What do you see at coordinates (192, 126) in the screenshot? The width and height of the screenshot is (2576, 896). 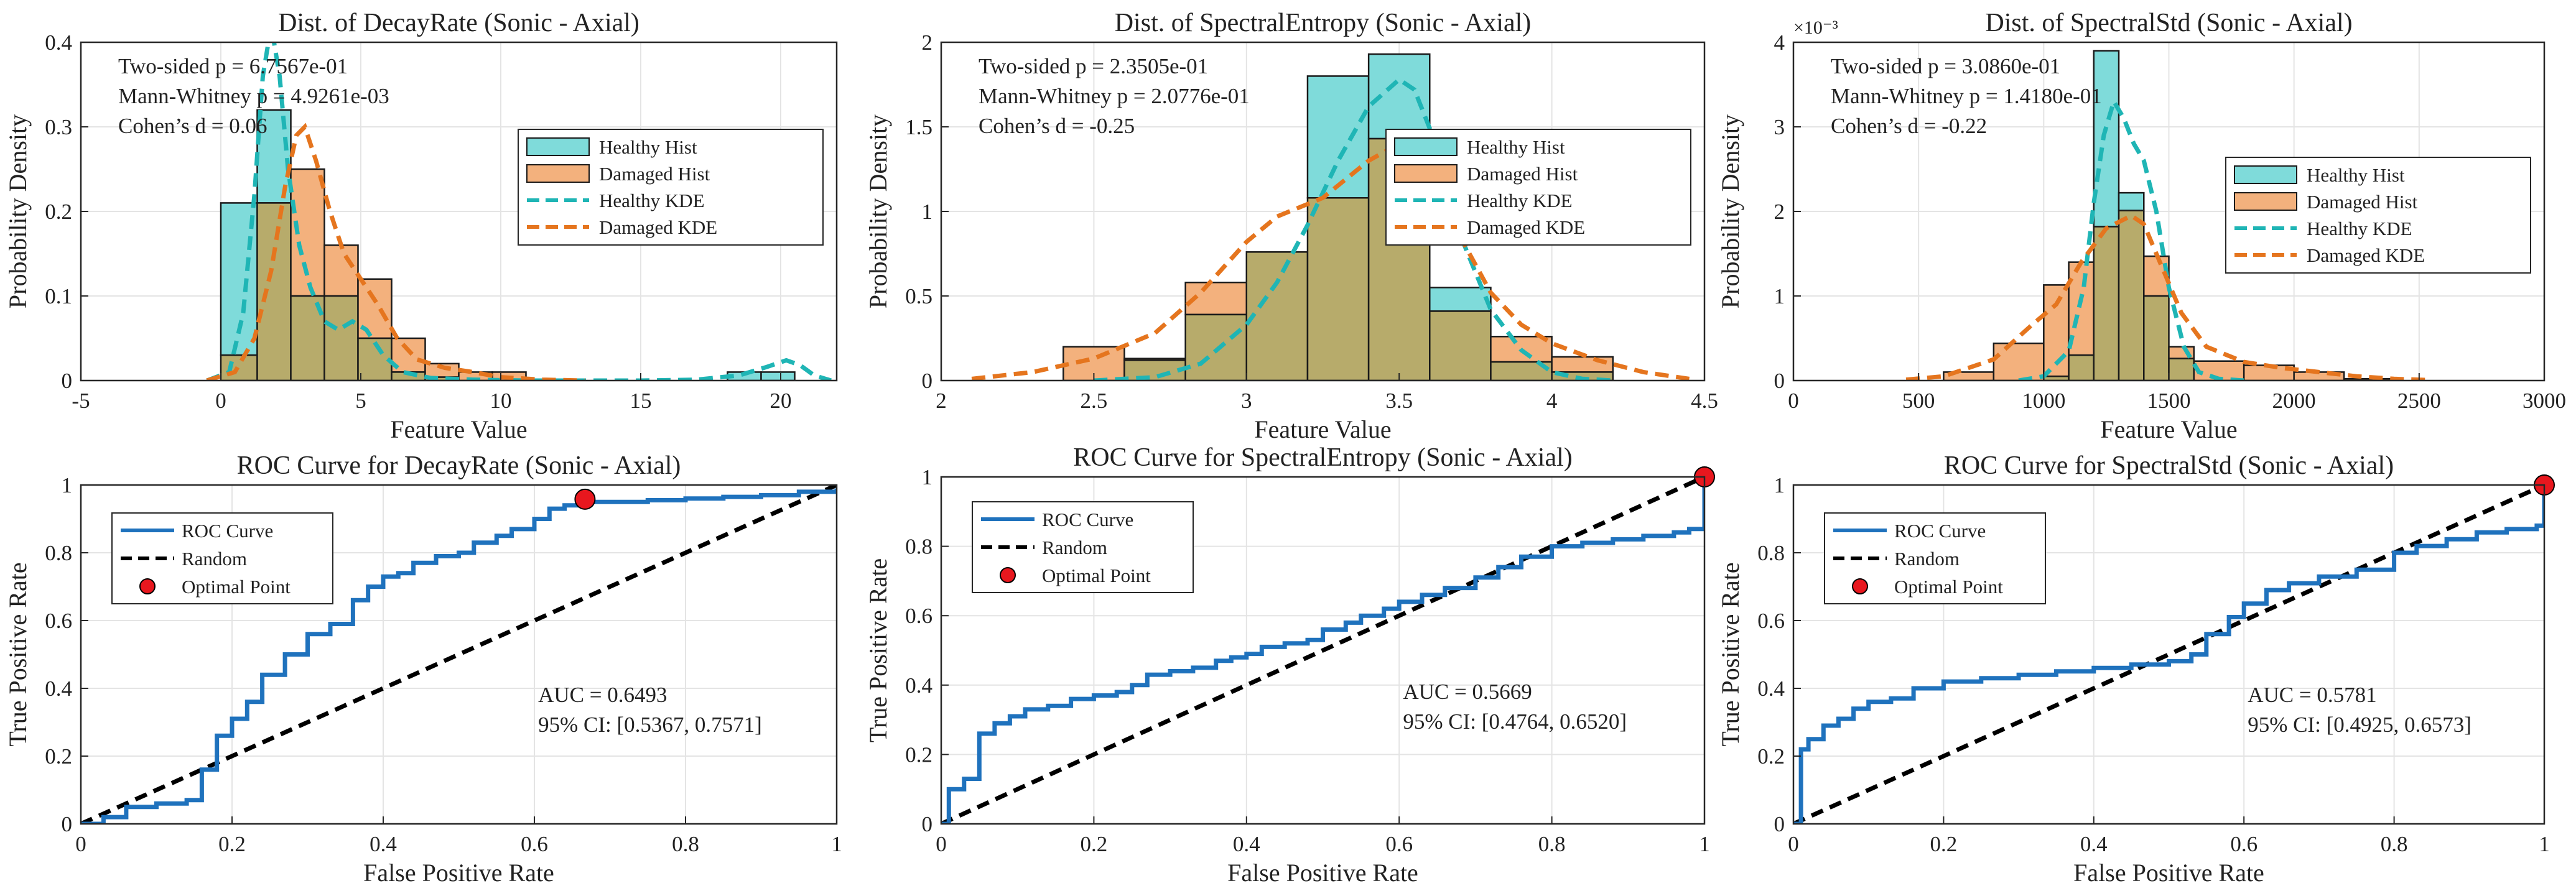 I see `stats-annotation: Cohen’s d = 0.06` at bounding box center [192, 126].